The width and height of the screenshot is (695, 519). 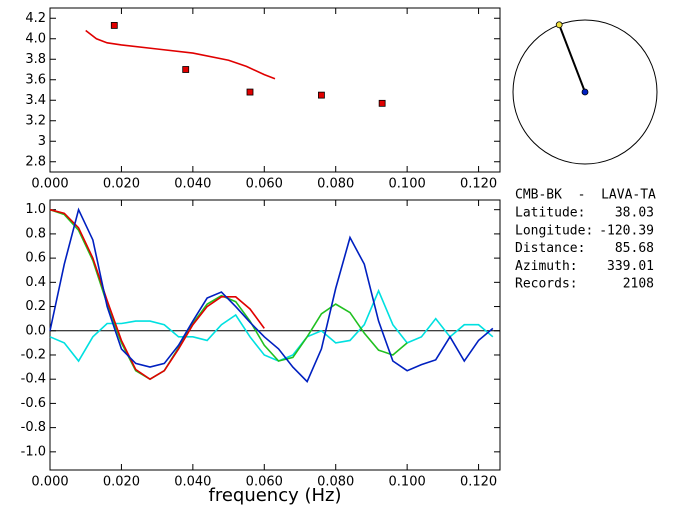 What do you see at coordinates (550, 213) in the screenshot?
I see `info-label: Latitude:` at bounding box center [550, 213].